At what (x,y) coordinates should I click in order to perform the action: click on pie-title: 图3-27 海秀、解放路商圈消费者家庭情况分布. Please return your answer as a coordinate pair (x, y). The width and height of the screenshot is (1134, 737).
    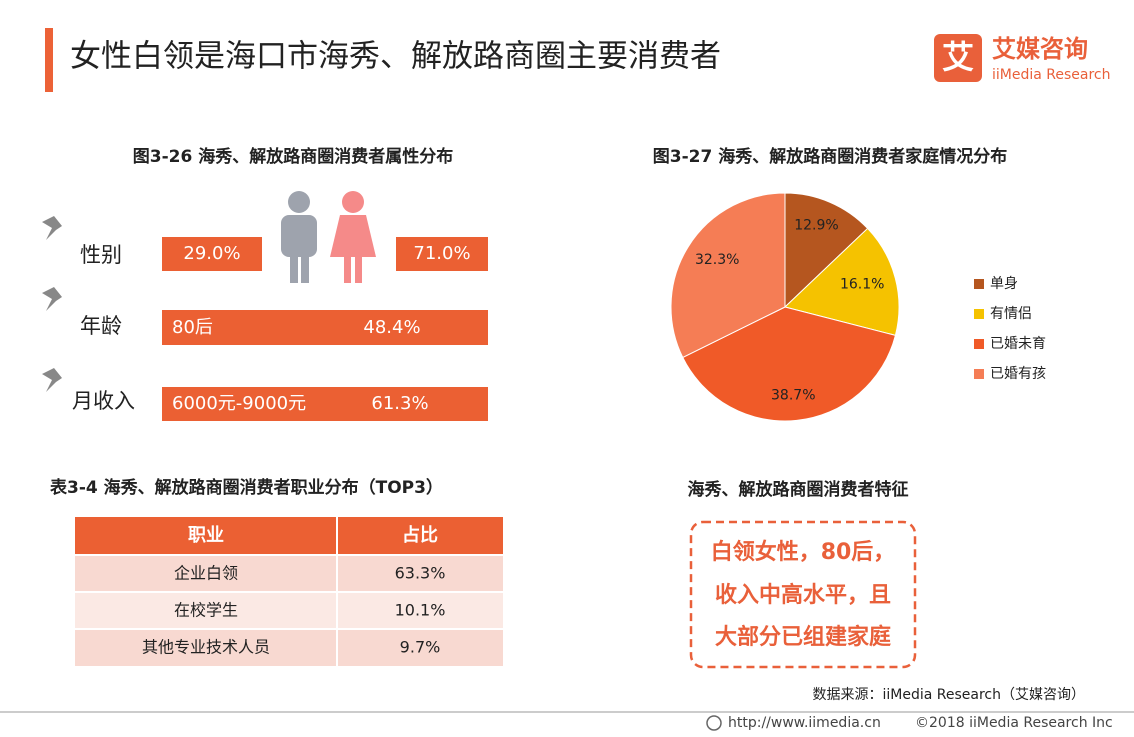
    Looking at the image, I should click on (830, 156).